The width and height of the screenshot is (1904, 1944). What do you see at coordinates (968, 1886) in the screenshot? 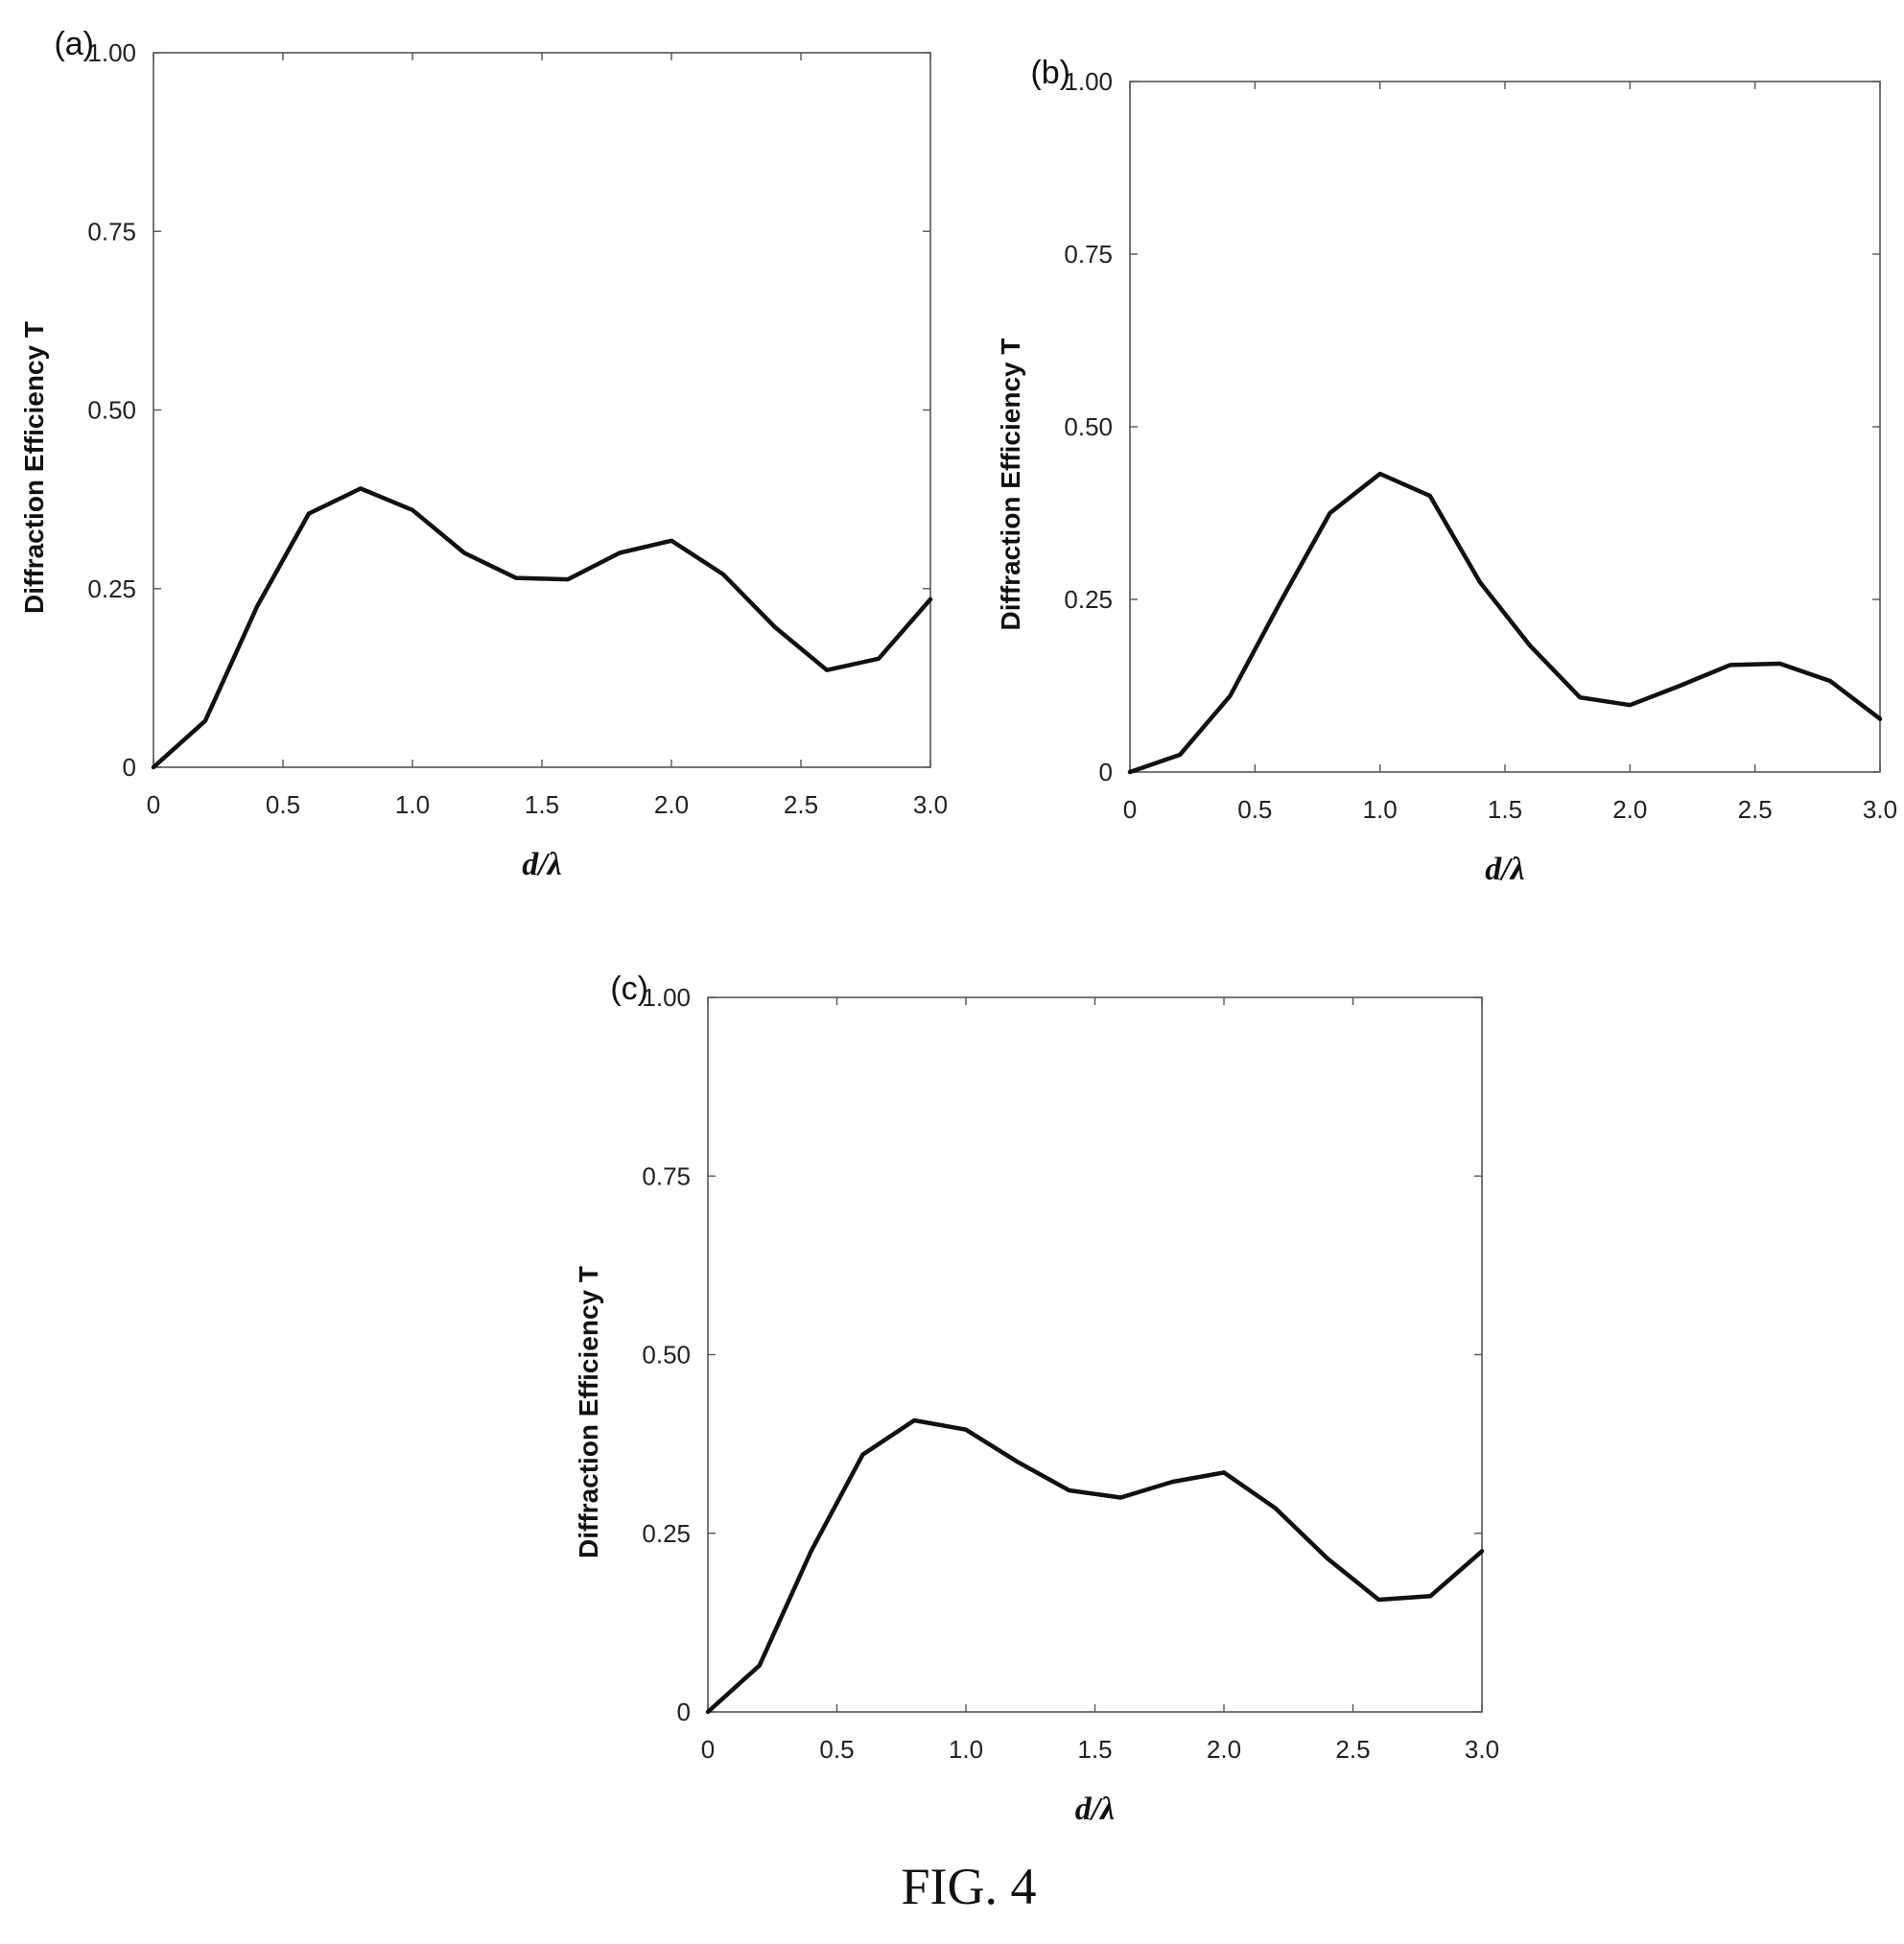
I see `figure-caption: FIG. 4` at bounding box center [968, 1886].